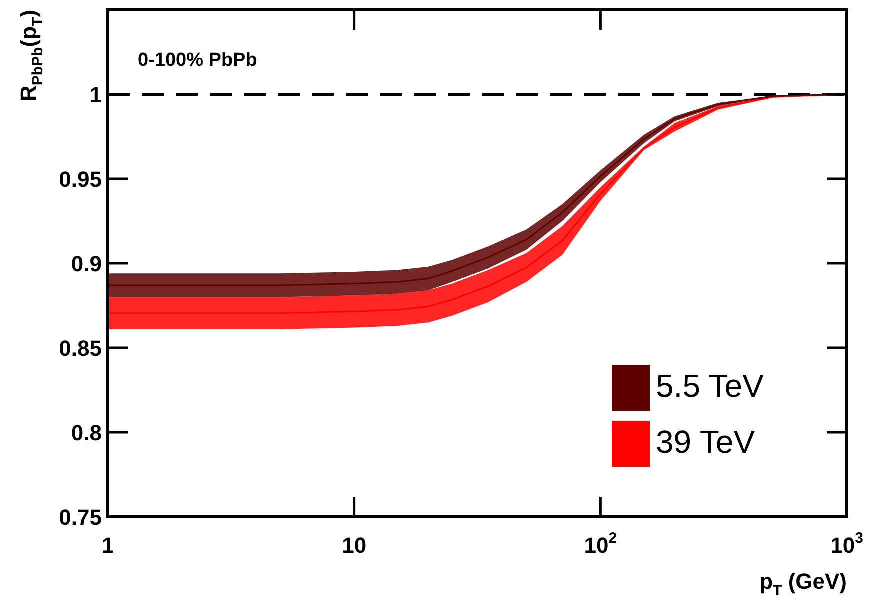 The image size is (871, 605). What do you see at coordinates (80, 348) in the screenshot?
I see `y-tick-label: 0.85` at bounding box center [80, 348].